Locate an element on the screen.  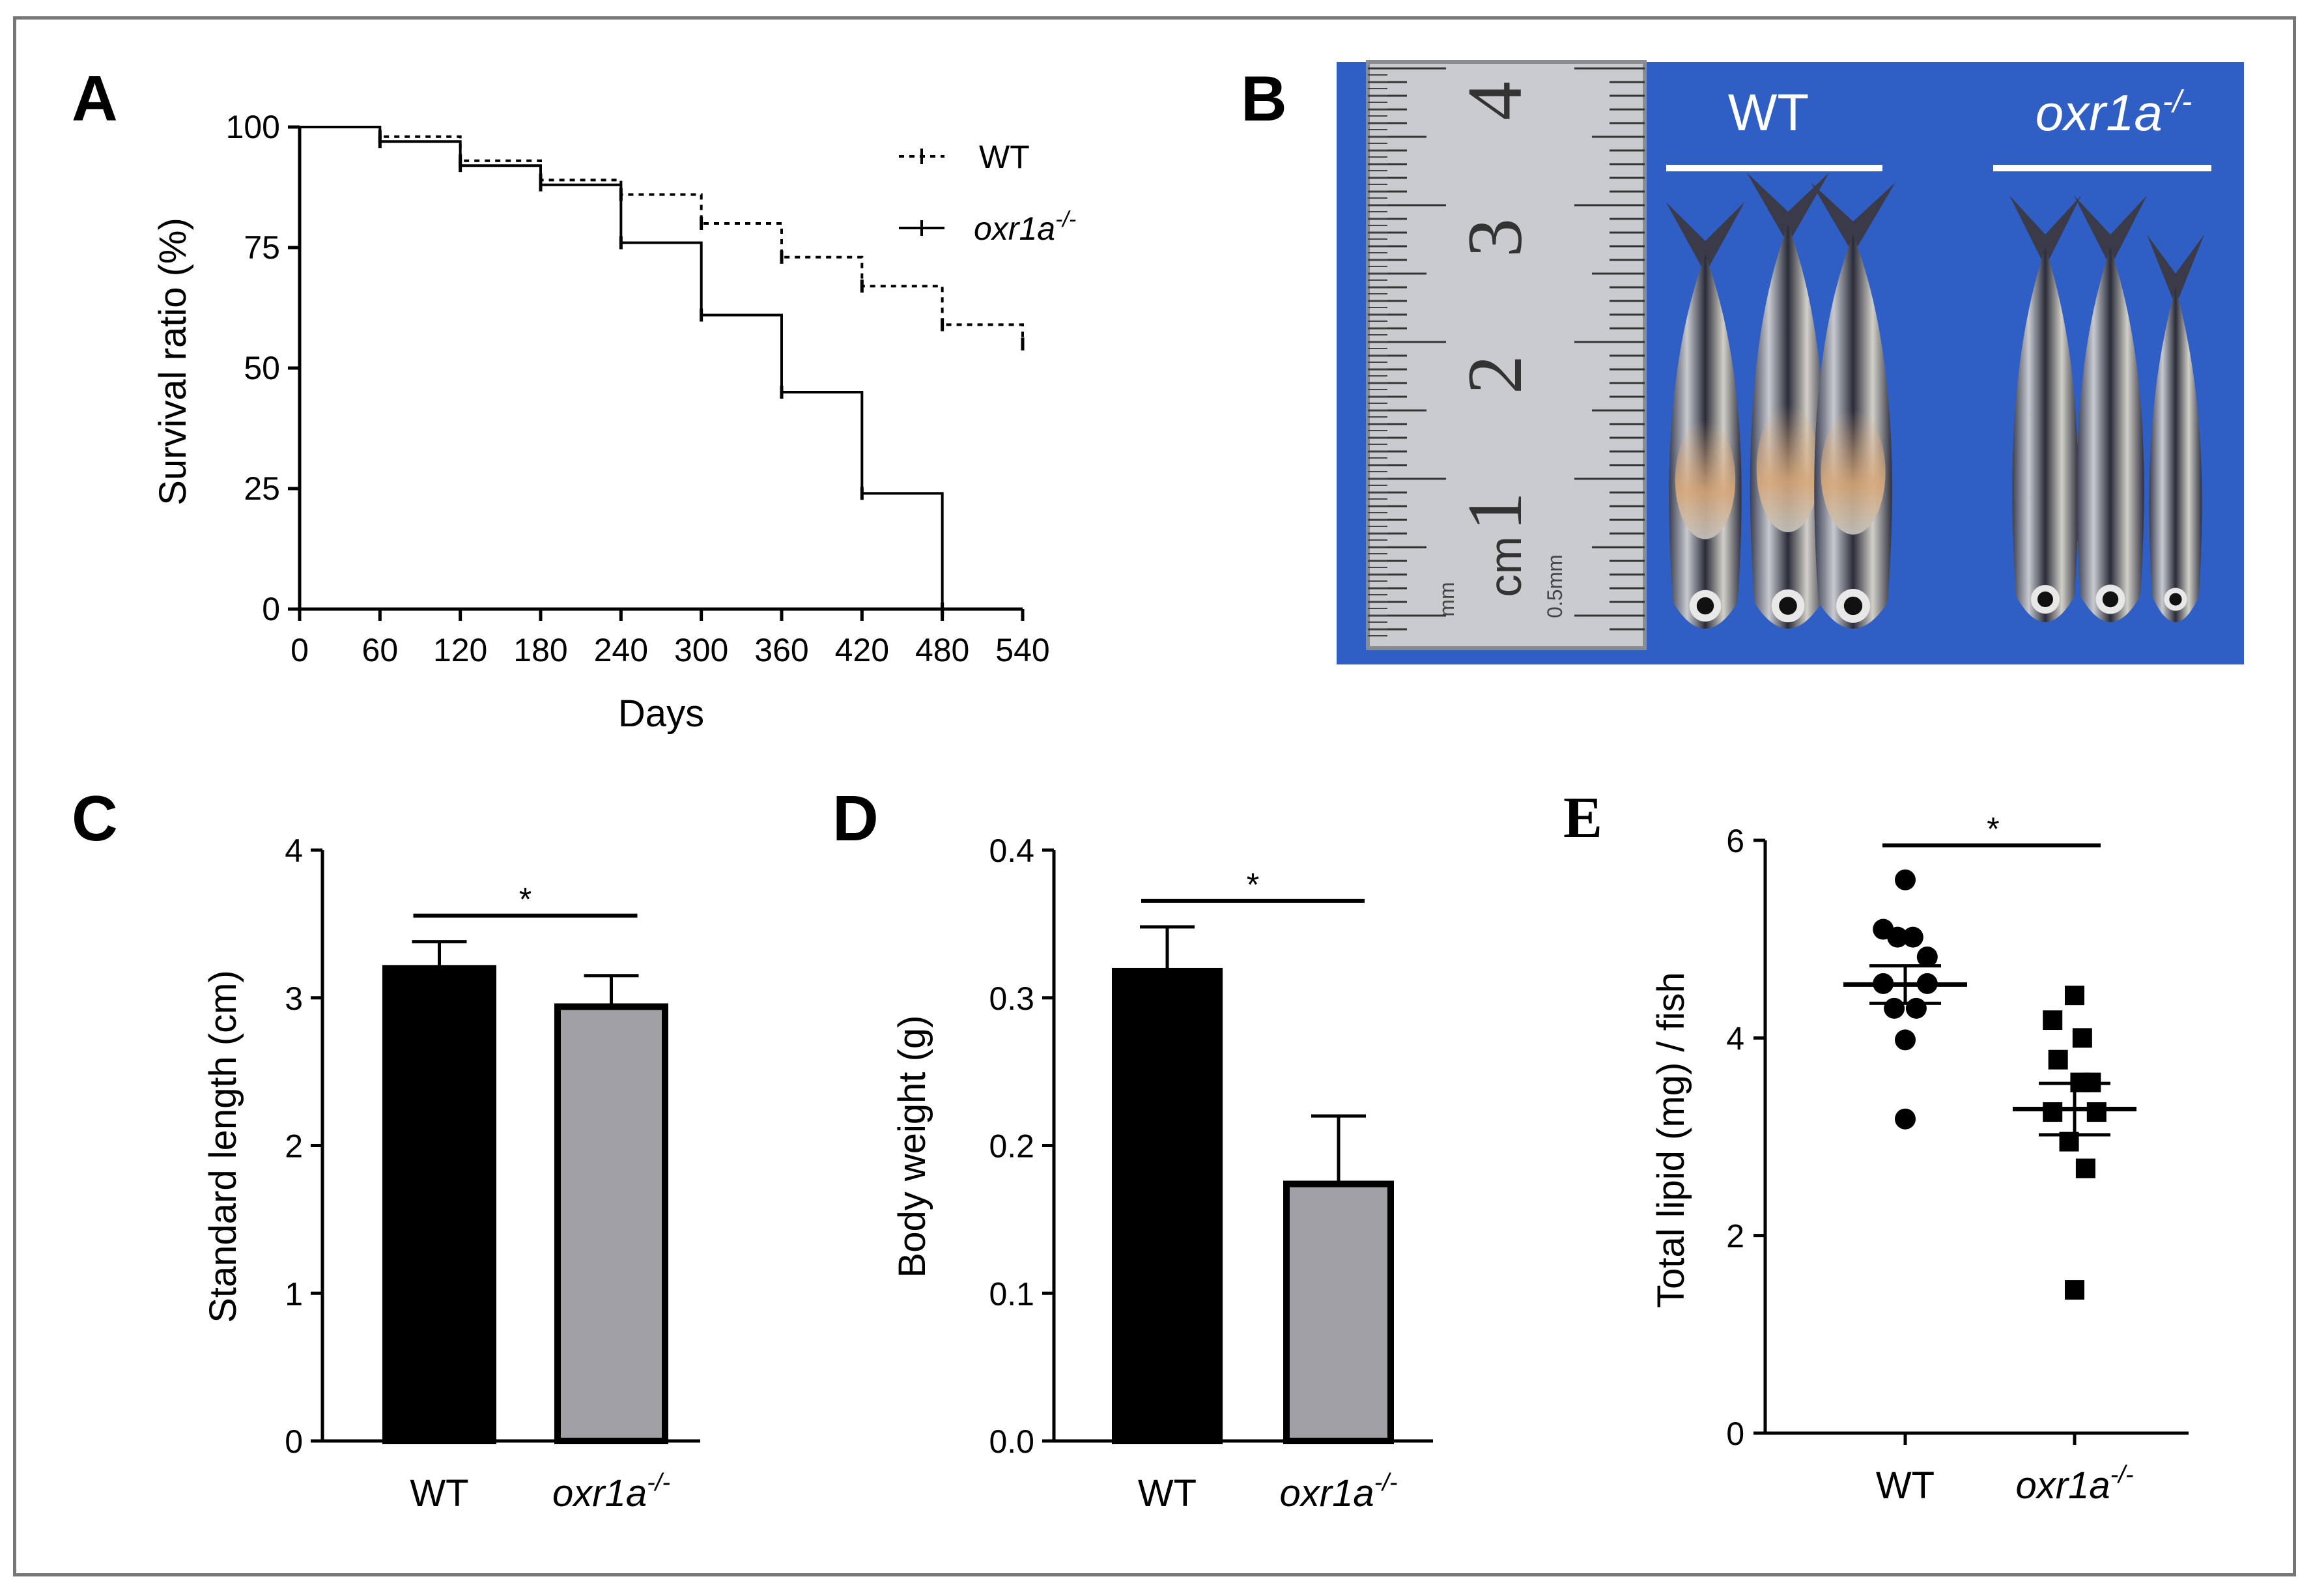
total-lipid-chart: 0 2 4 6 WT oxr1a-/- * Total lipid (mg) / fish is located at coordinates (1919, 1159).